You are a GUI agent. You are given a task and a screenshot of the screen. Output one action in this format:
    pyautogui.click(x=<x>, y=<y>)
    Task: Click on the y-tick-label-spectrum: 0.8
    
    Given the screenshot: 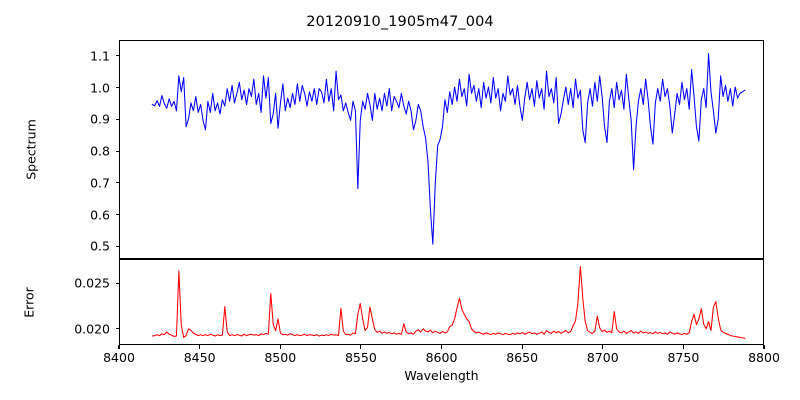 What is the action you would take?
    pyautogui.click(x=100, y=151)
    